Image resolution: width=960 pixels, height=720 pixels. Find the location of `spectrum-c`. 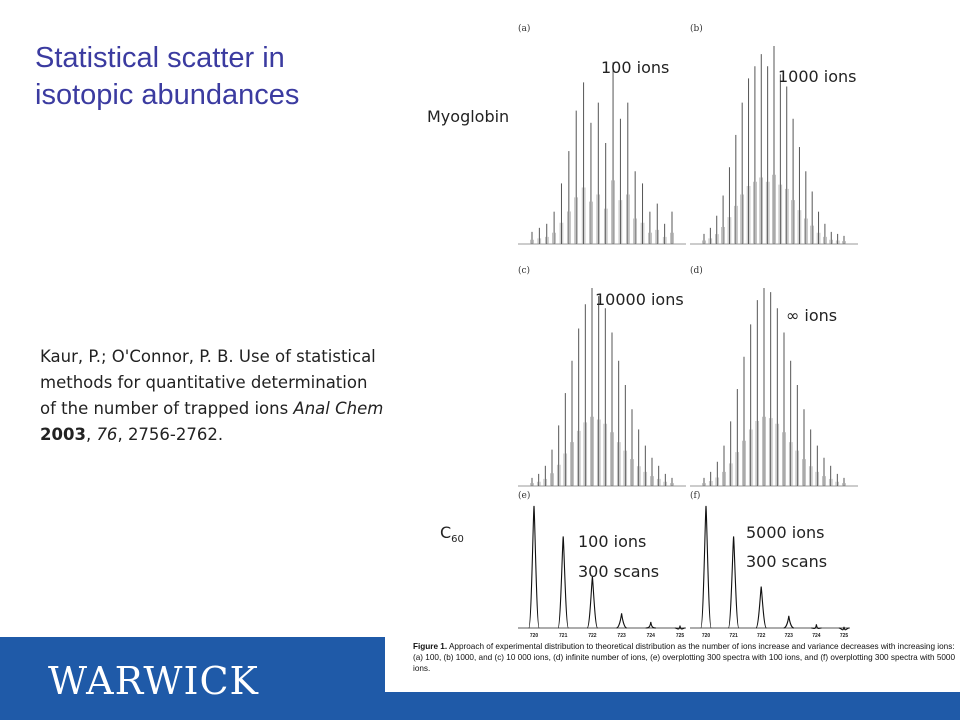

spectrum-c is located at coordinates (602, 387).